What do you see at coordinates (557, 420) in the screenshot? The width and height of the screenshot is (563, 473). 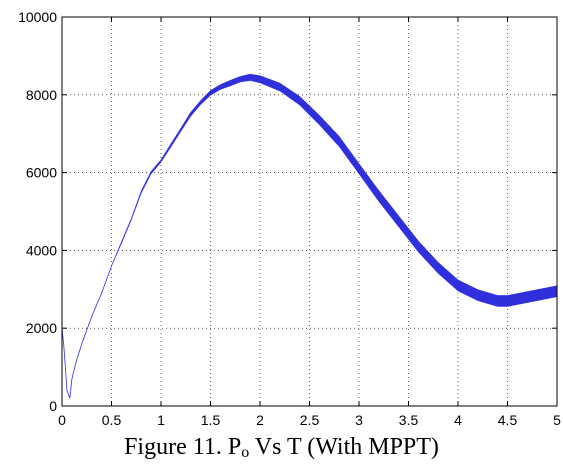 I see `x-tick-label: 5` at bounding box center [557, 420].